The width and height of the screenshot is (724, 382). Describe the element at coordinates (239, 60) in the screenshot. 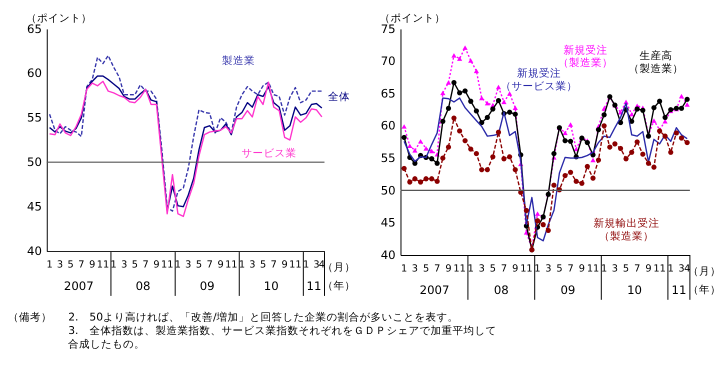

I see `series-label: 製造業` at that location.